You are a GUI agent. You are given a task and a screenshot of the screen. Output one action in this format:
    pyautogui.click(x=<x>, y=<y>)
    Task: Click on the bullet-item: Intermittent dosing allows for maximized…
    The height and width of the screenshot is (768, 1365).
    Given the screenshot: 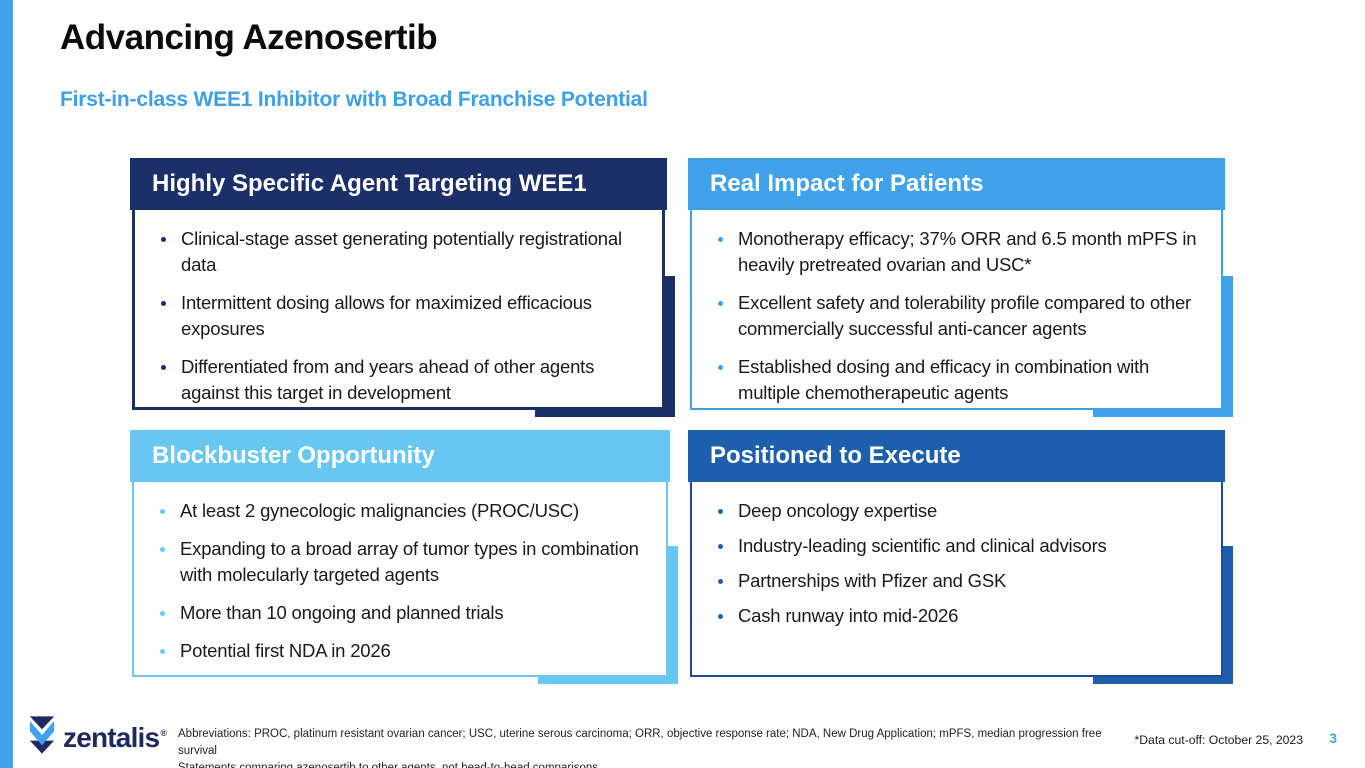 What is the action you would take?
    pyautogui.click(x=395, y=316)
    